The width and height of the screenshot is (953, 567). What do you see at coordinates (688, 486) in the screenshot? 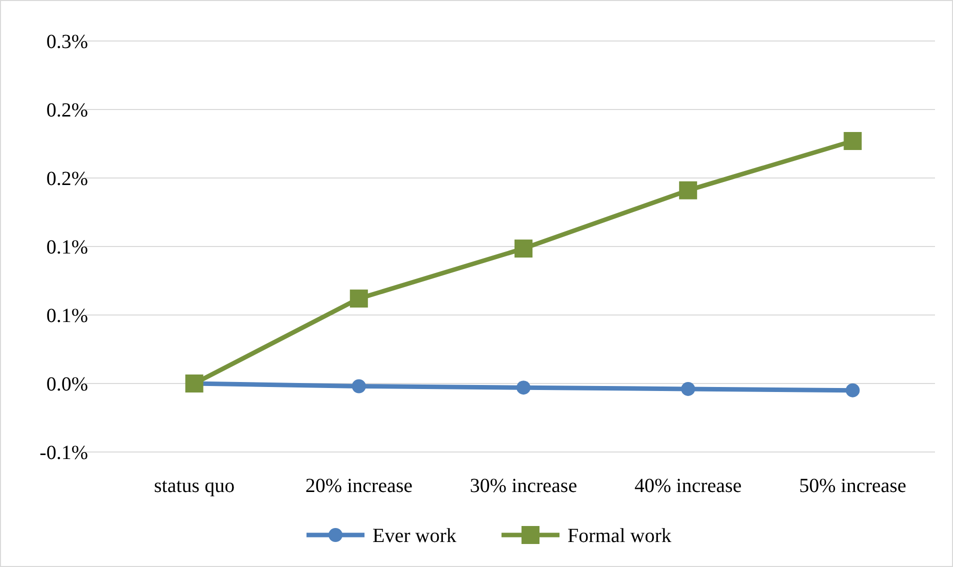
I see `x-tick-label: 40% increase` at bounding box center [688, 486].